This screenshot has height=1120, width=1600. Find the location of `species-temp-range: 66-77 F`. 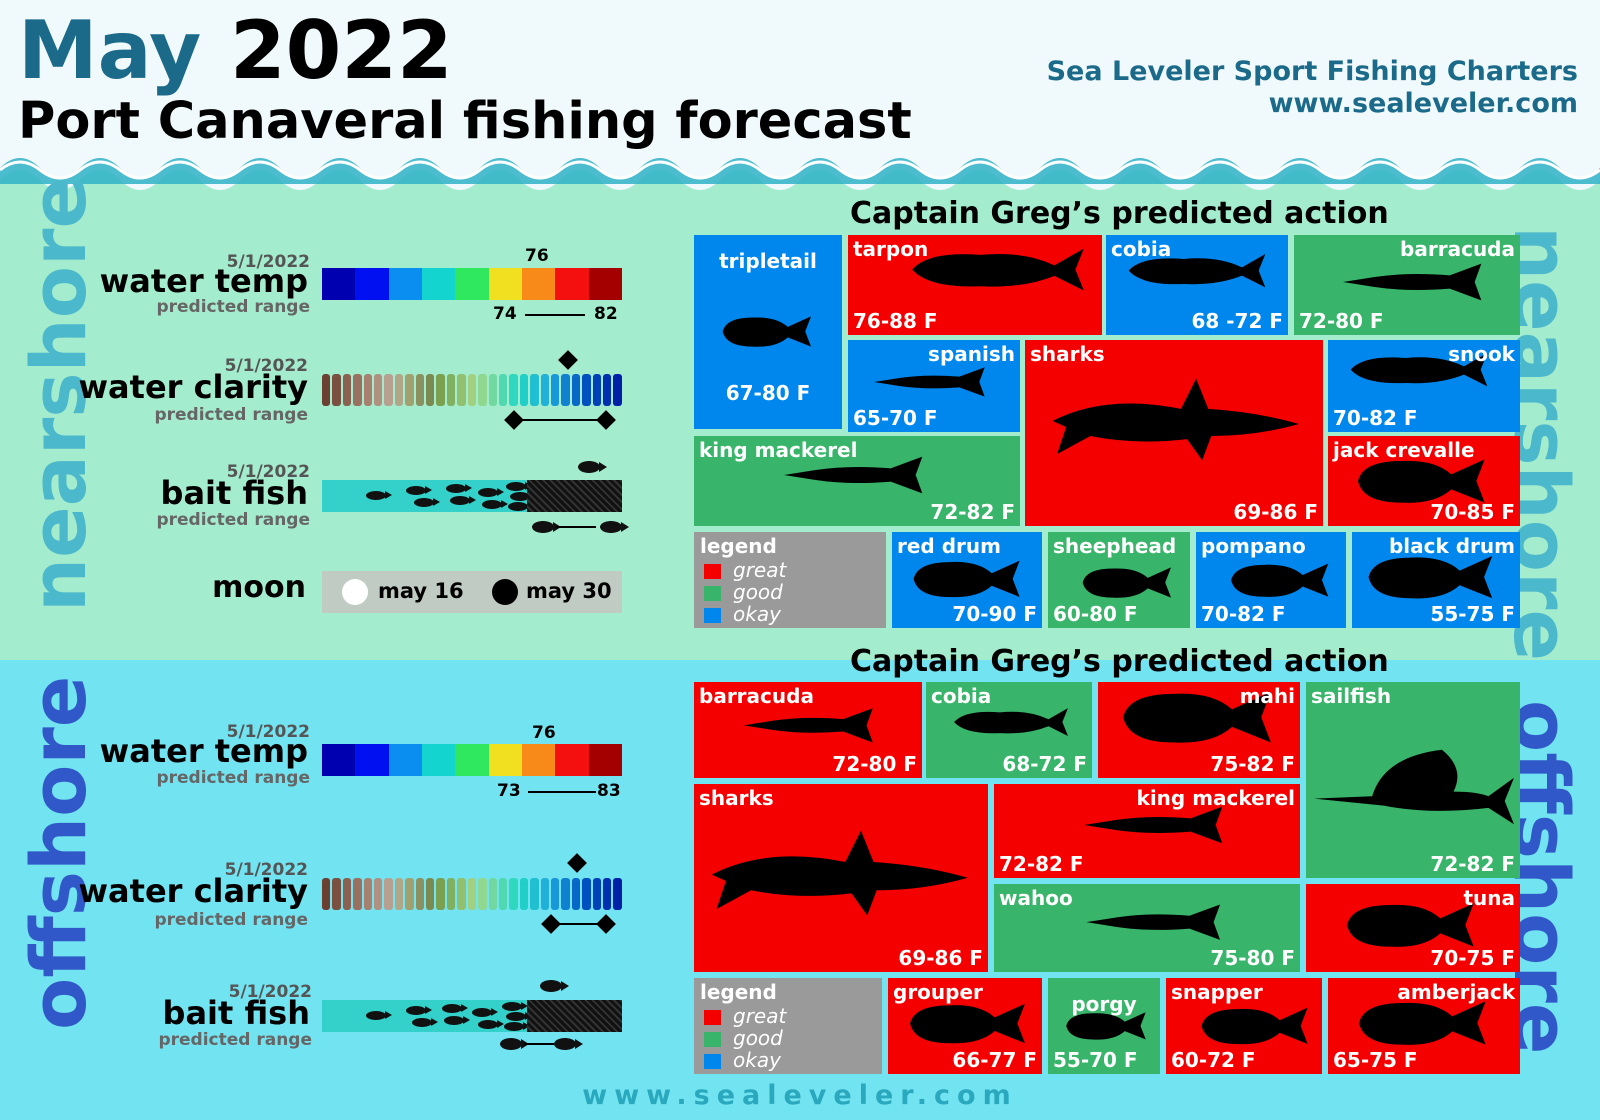

species-temp-range: 66-77 F is located at coordinates (994, 1060).